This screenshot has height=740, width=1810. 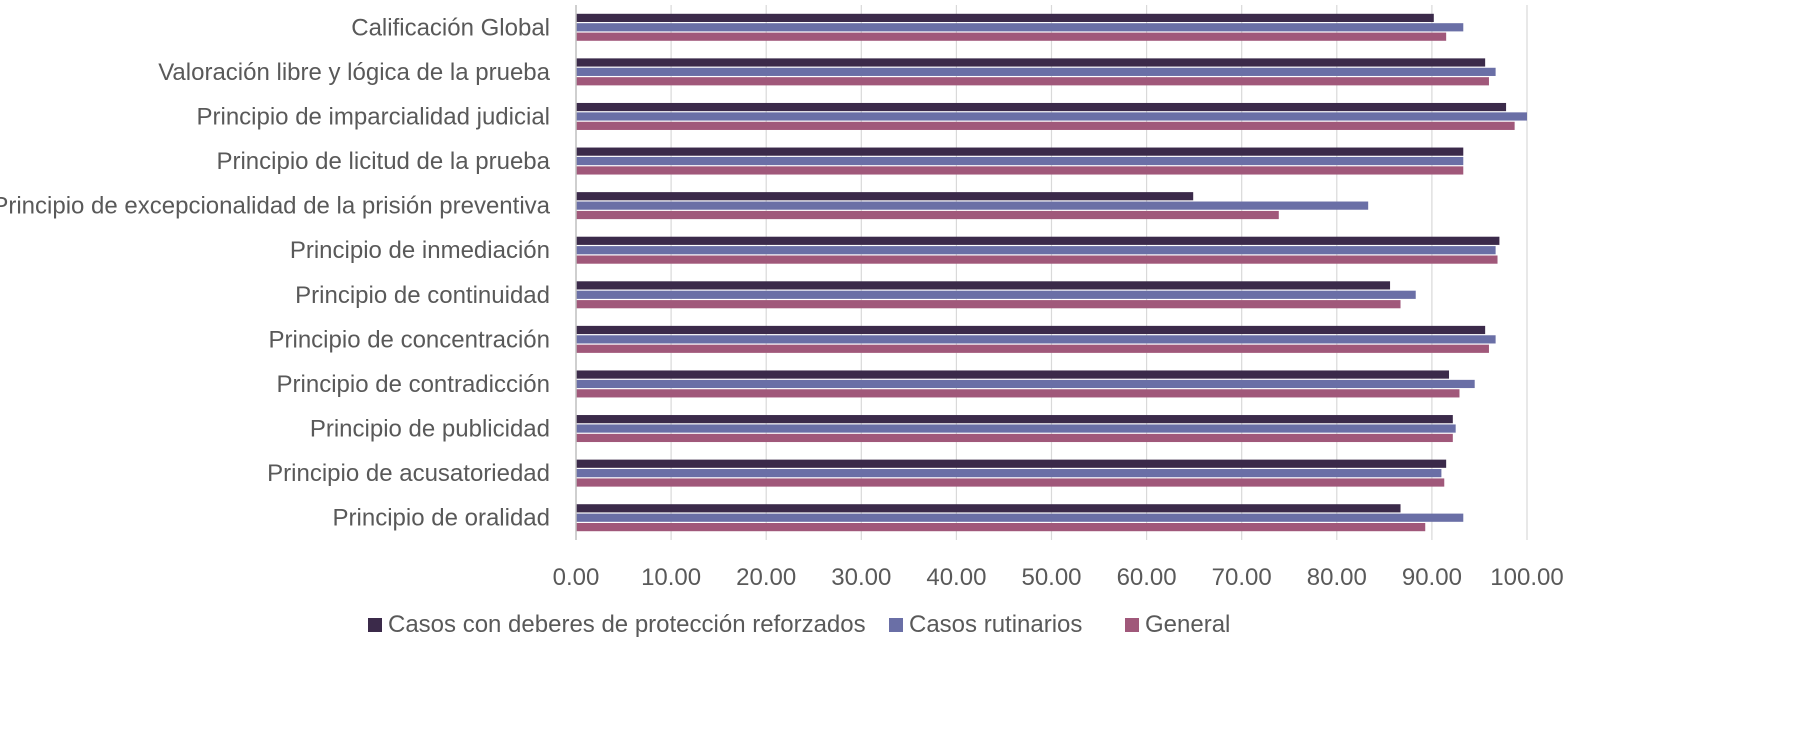 What do you see at coordinates (430, 429) in the screenshot?
I see `category-label: Principio de publicidad` at bounding box center [430, 429].